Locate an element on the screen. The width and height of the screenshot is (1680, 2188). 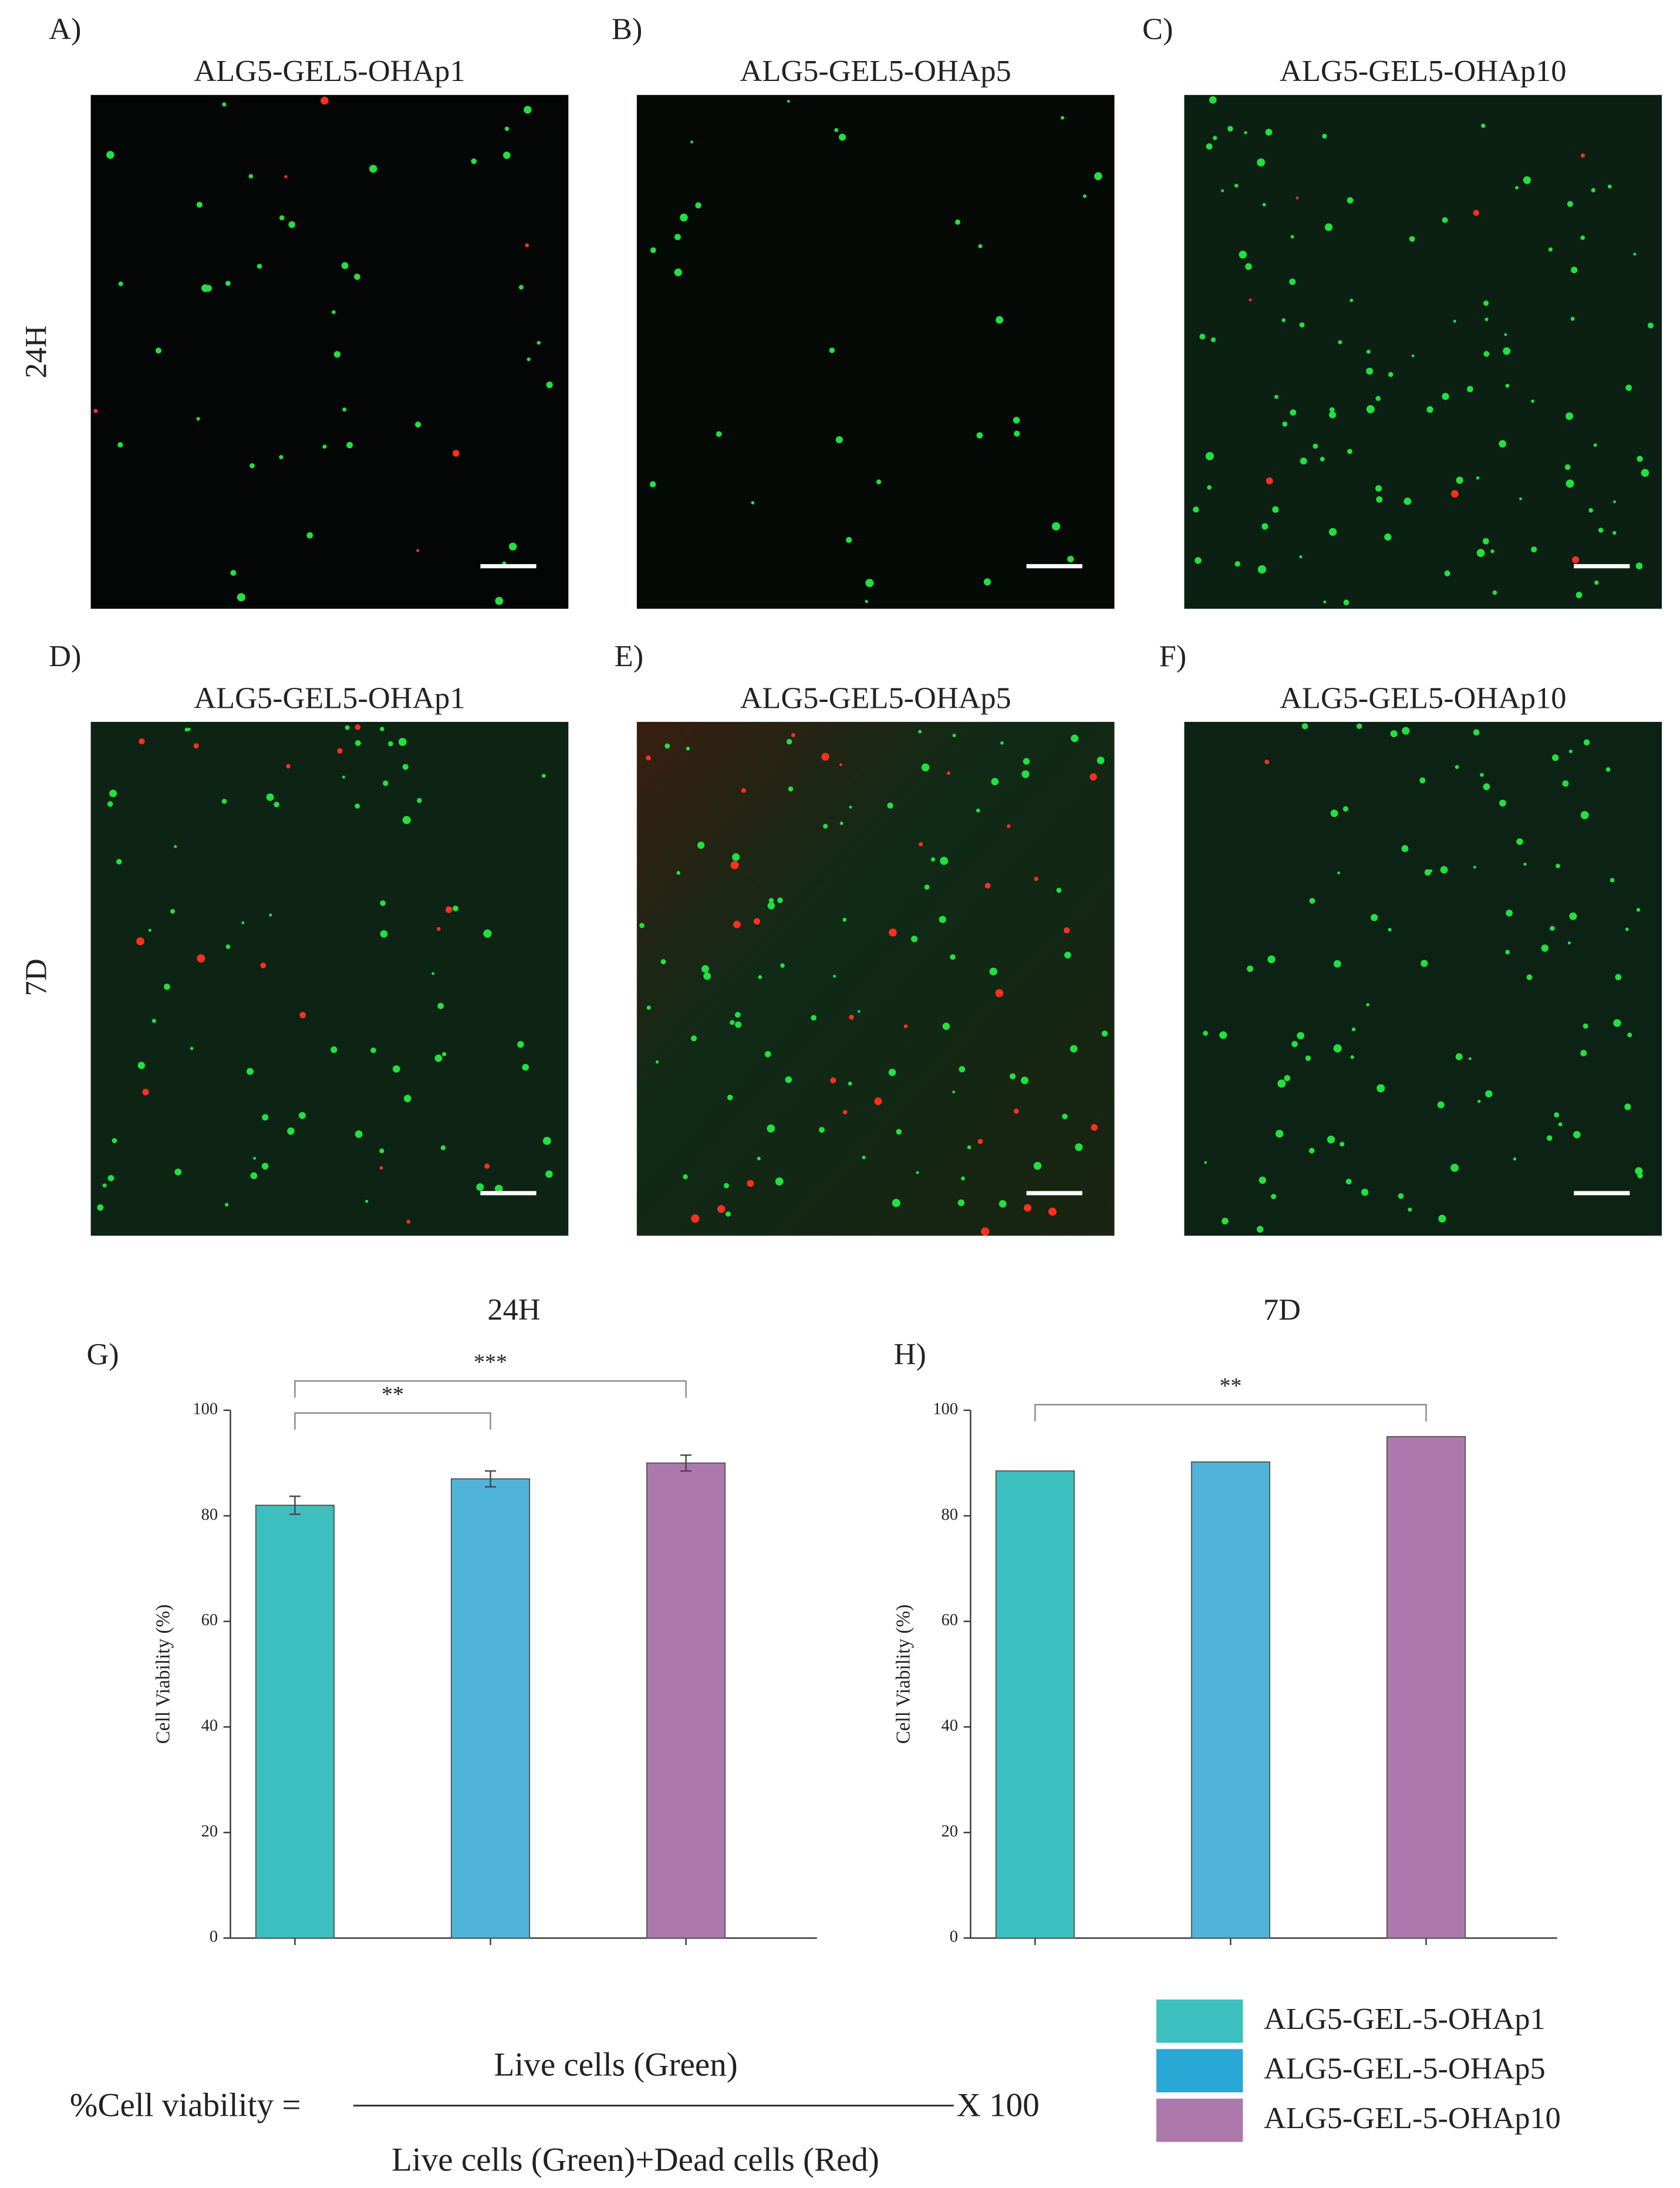
chart-title: 7D is located at coordinates (1282, 1309).